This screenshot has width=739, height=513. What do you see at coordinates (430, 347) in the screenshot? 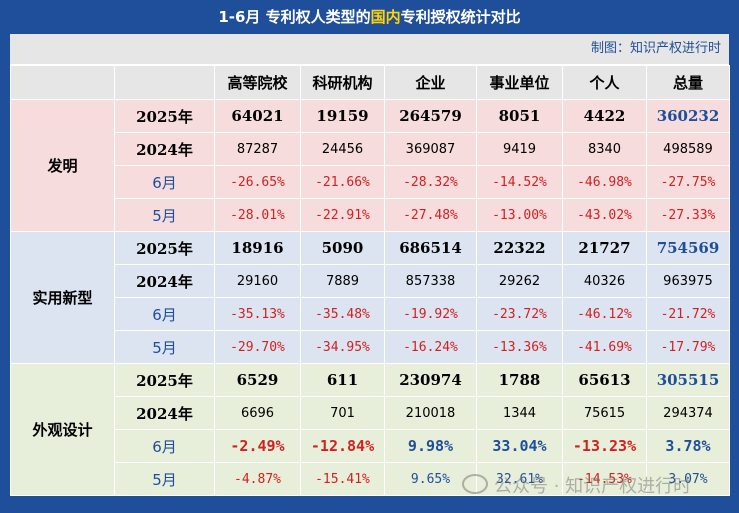
I see `table-cell: -16.24%` at bounding box center [430, 347].